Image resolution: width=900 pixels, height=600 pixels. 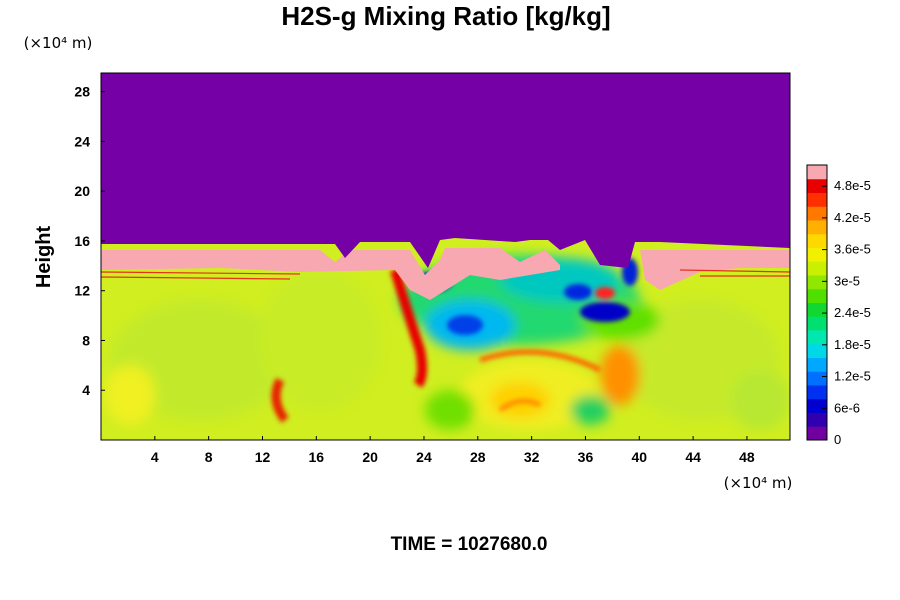 What do you see at coordinates (478, 457) in the screenshot?
I see `x-tick-label: 28` at bounding box center [478, 457].